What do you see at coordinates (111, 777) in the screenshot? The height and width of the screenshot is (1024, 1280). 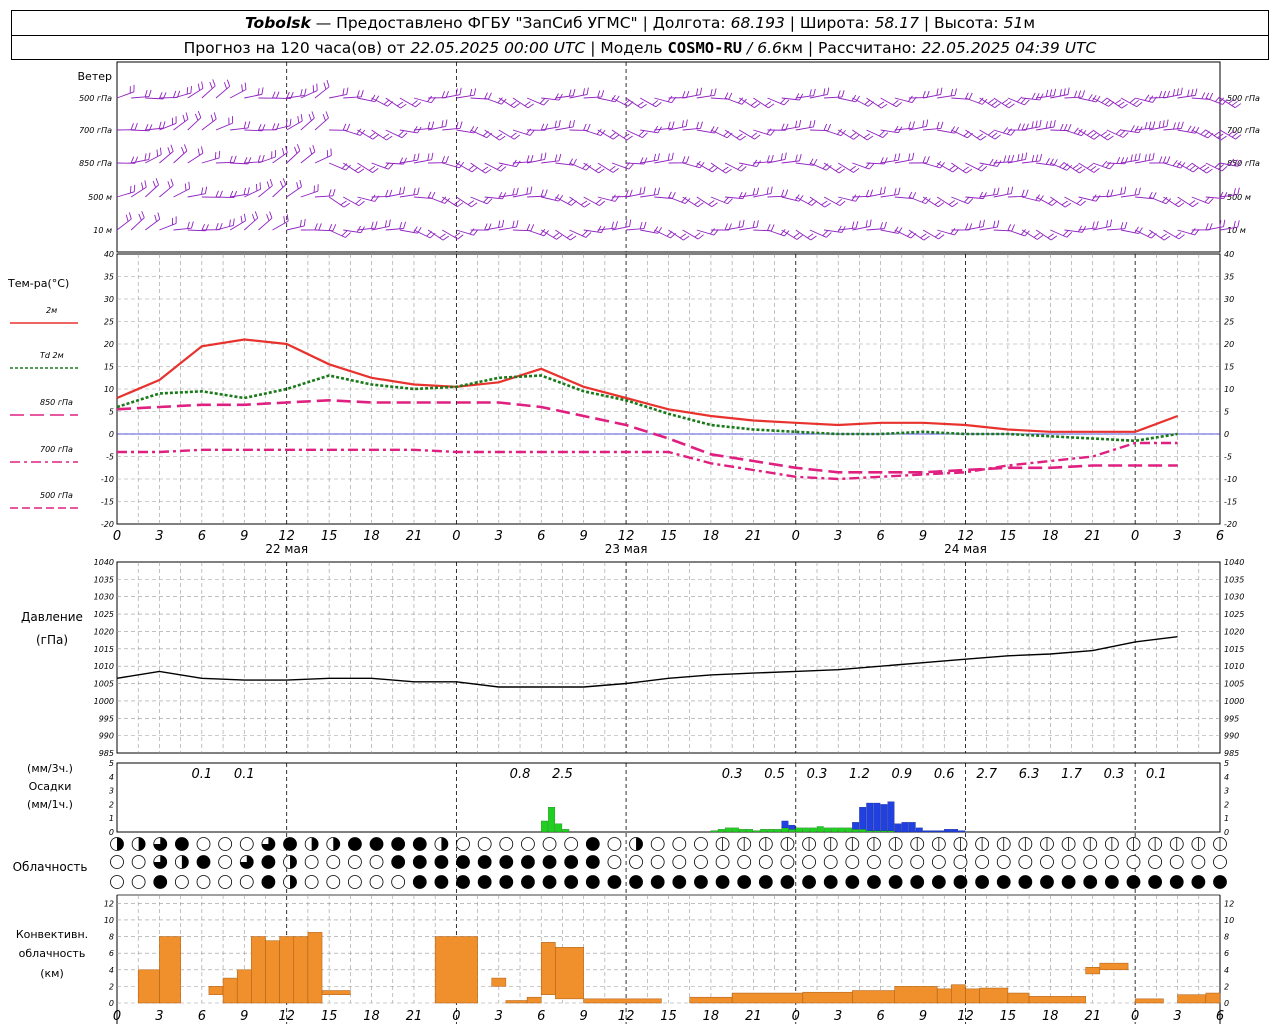 I see `precip-ytick-left: 4` at bounding box center [111, 777].